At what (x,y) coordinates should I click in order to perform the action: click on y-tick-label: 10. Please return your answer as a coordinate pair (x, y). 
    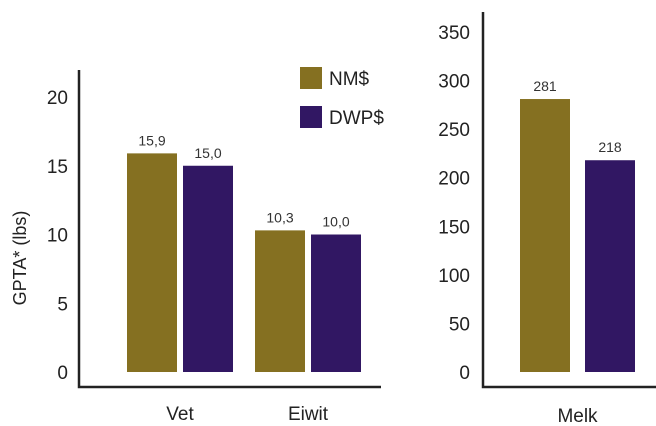
    Looking at the image, I should click on (57, 236).